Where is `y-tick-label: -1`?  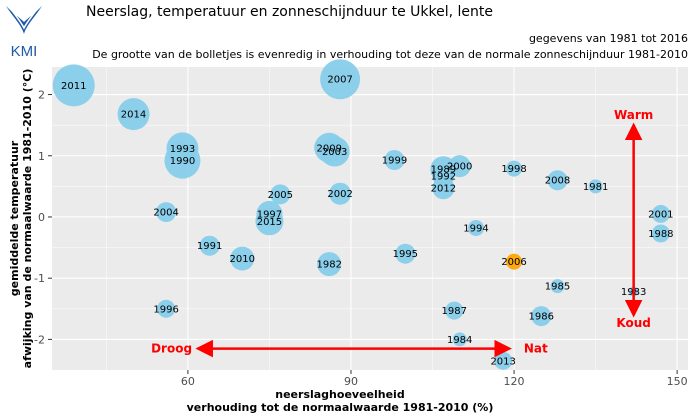
y-tick-label: -1 is located at coordinates (39, 278).